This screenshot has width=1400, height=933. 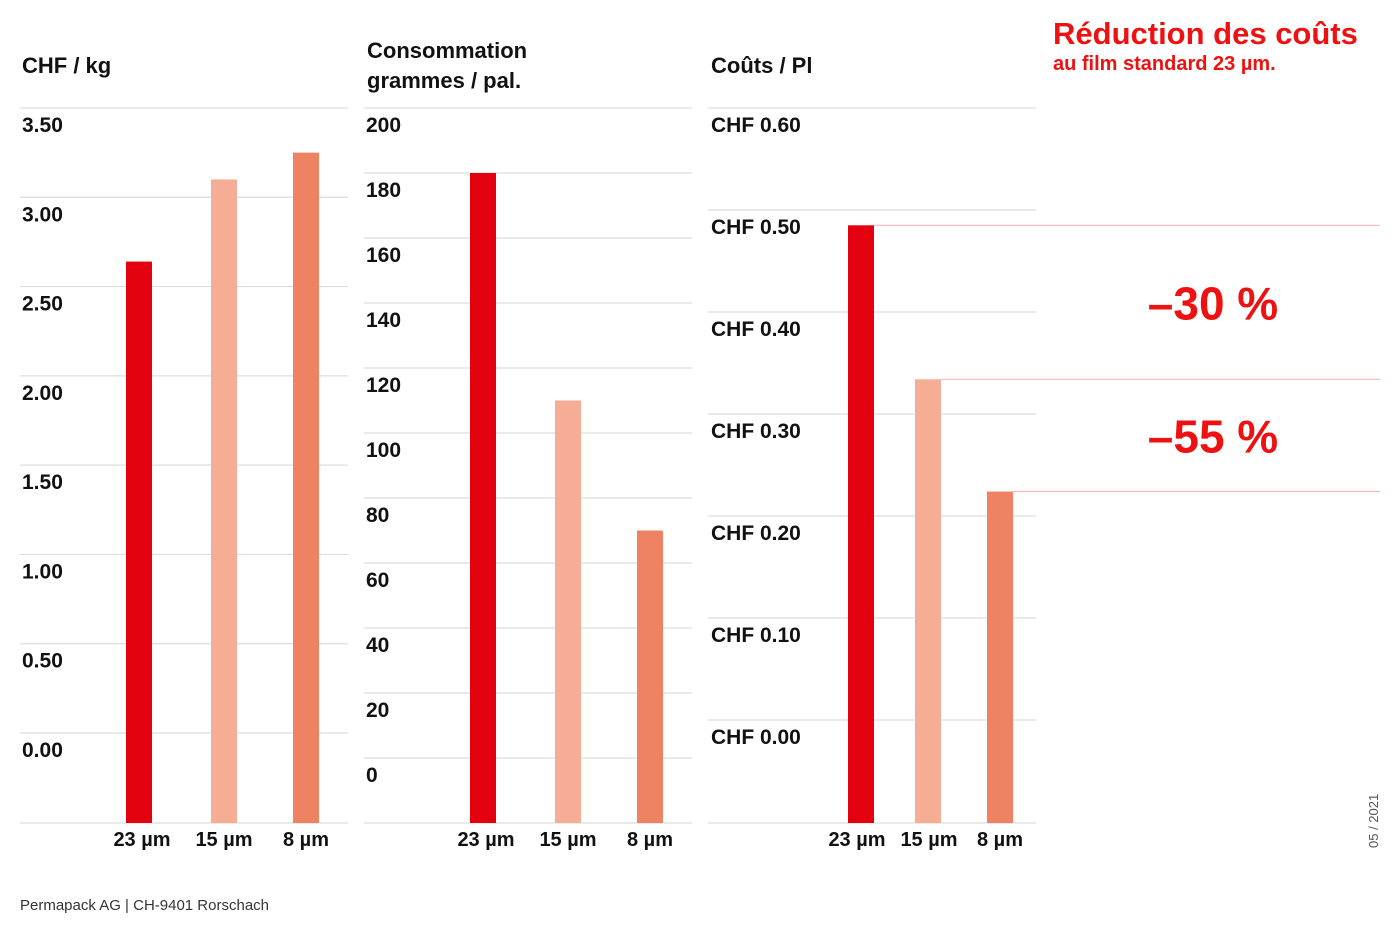 What do you see at coordinates (42, 393) in the screenshot?
I see `y-tick-label: 2.00` at bounding box center [42, 393].